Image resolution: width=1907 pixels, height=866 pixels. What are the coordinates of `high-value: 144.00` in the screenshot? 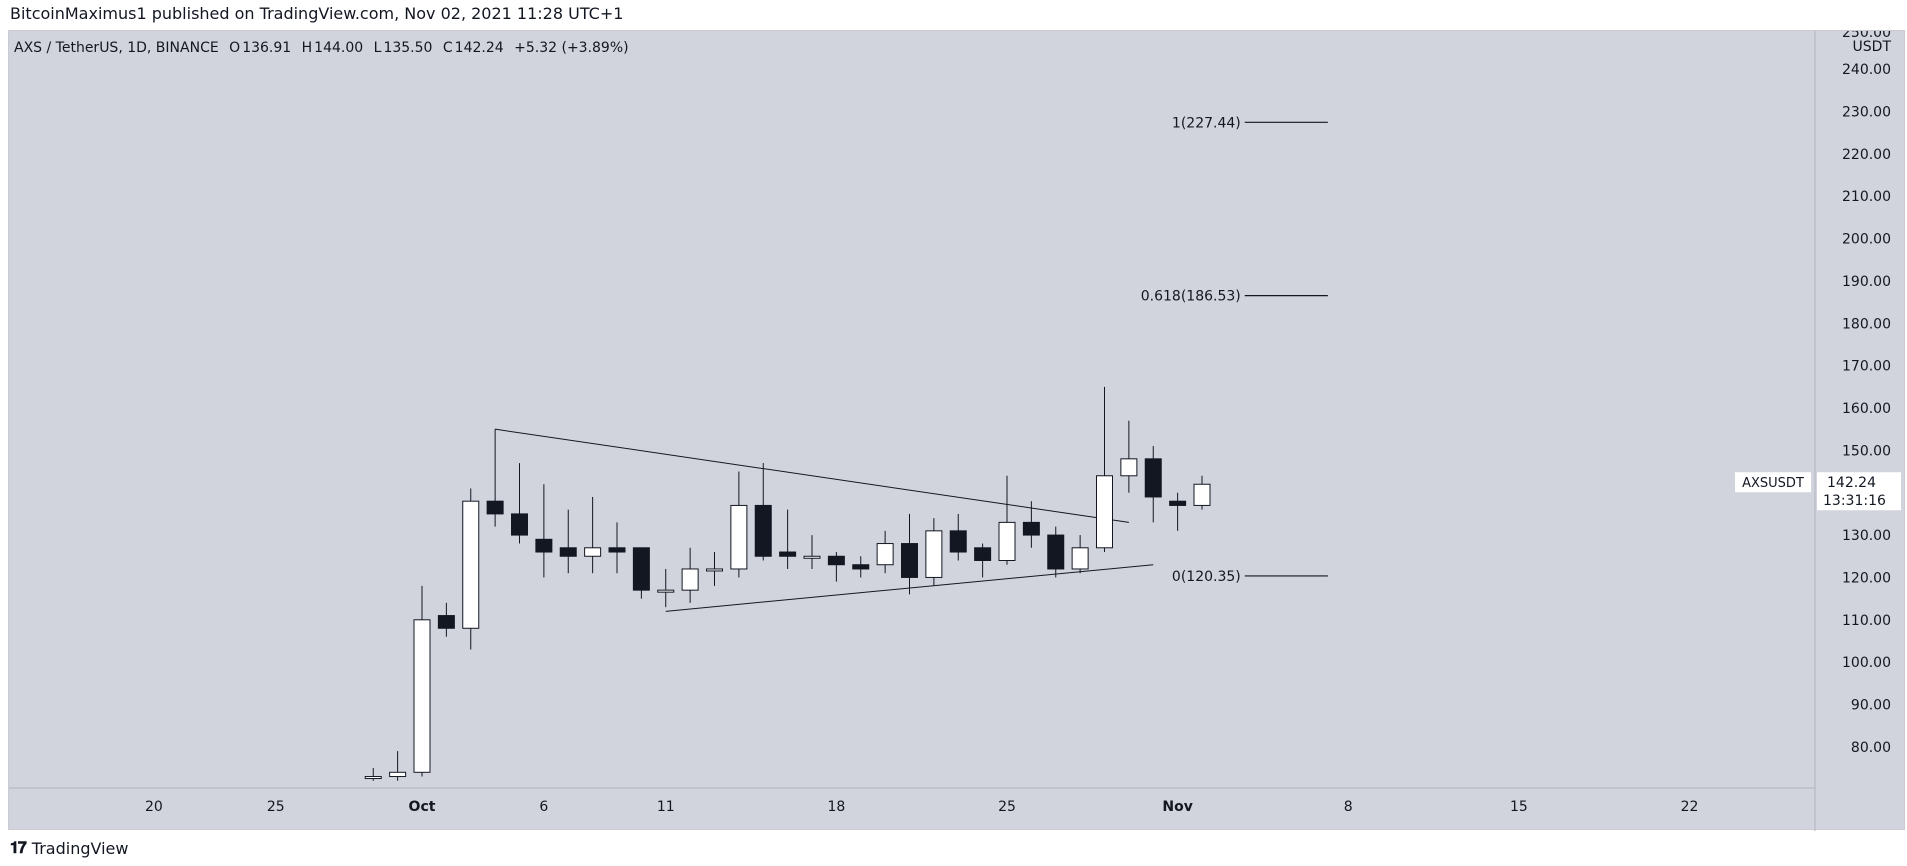 It's located at (339, 48).